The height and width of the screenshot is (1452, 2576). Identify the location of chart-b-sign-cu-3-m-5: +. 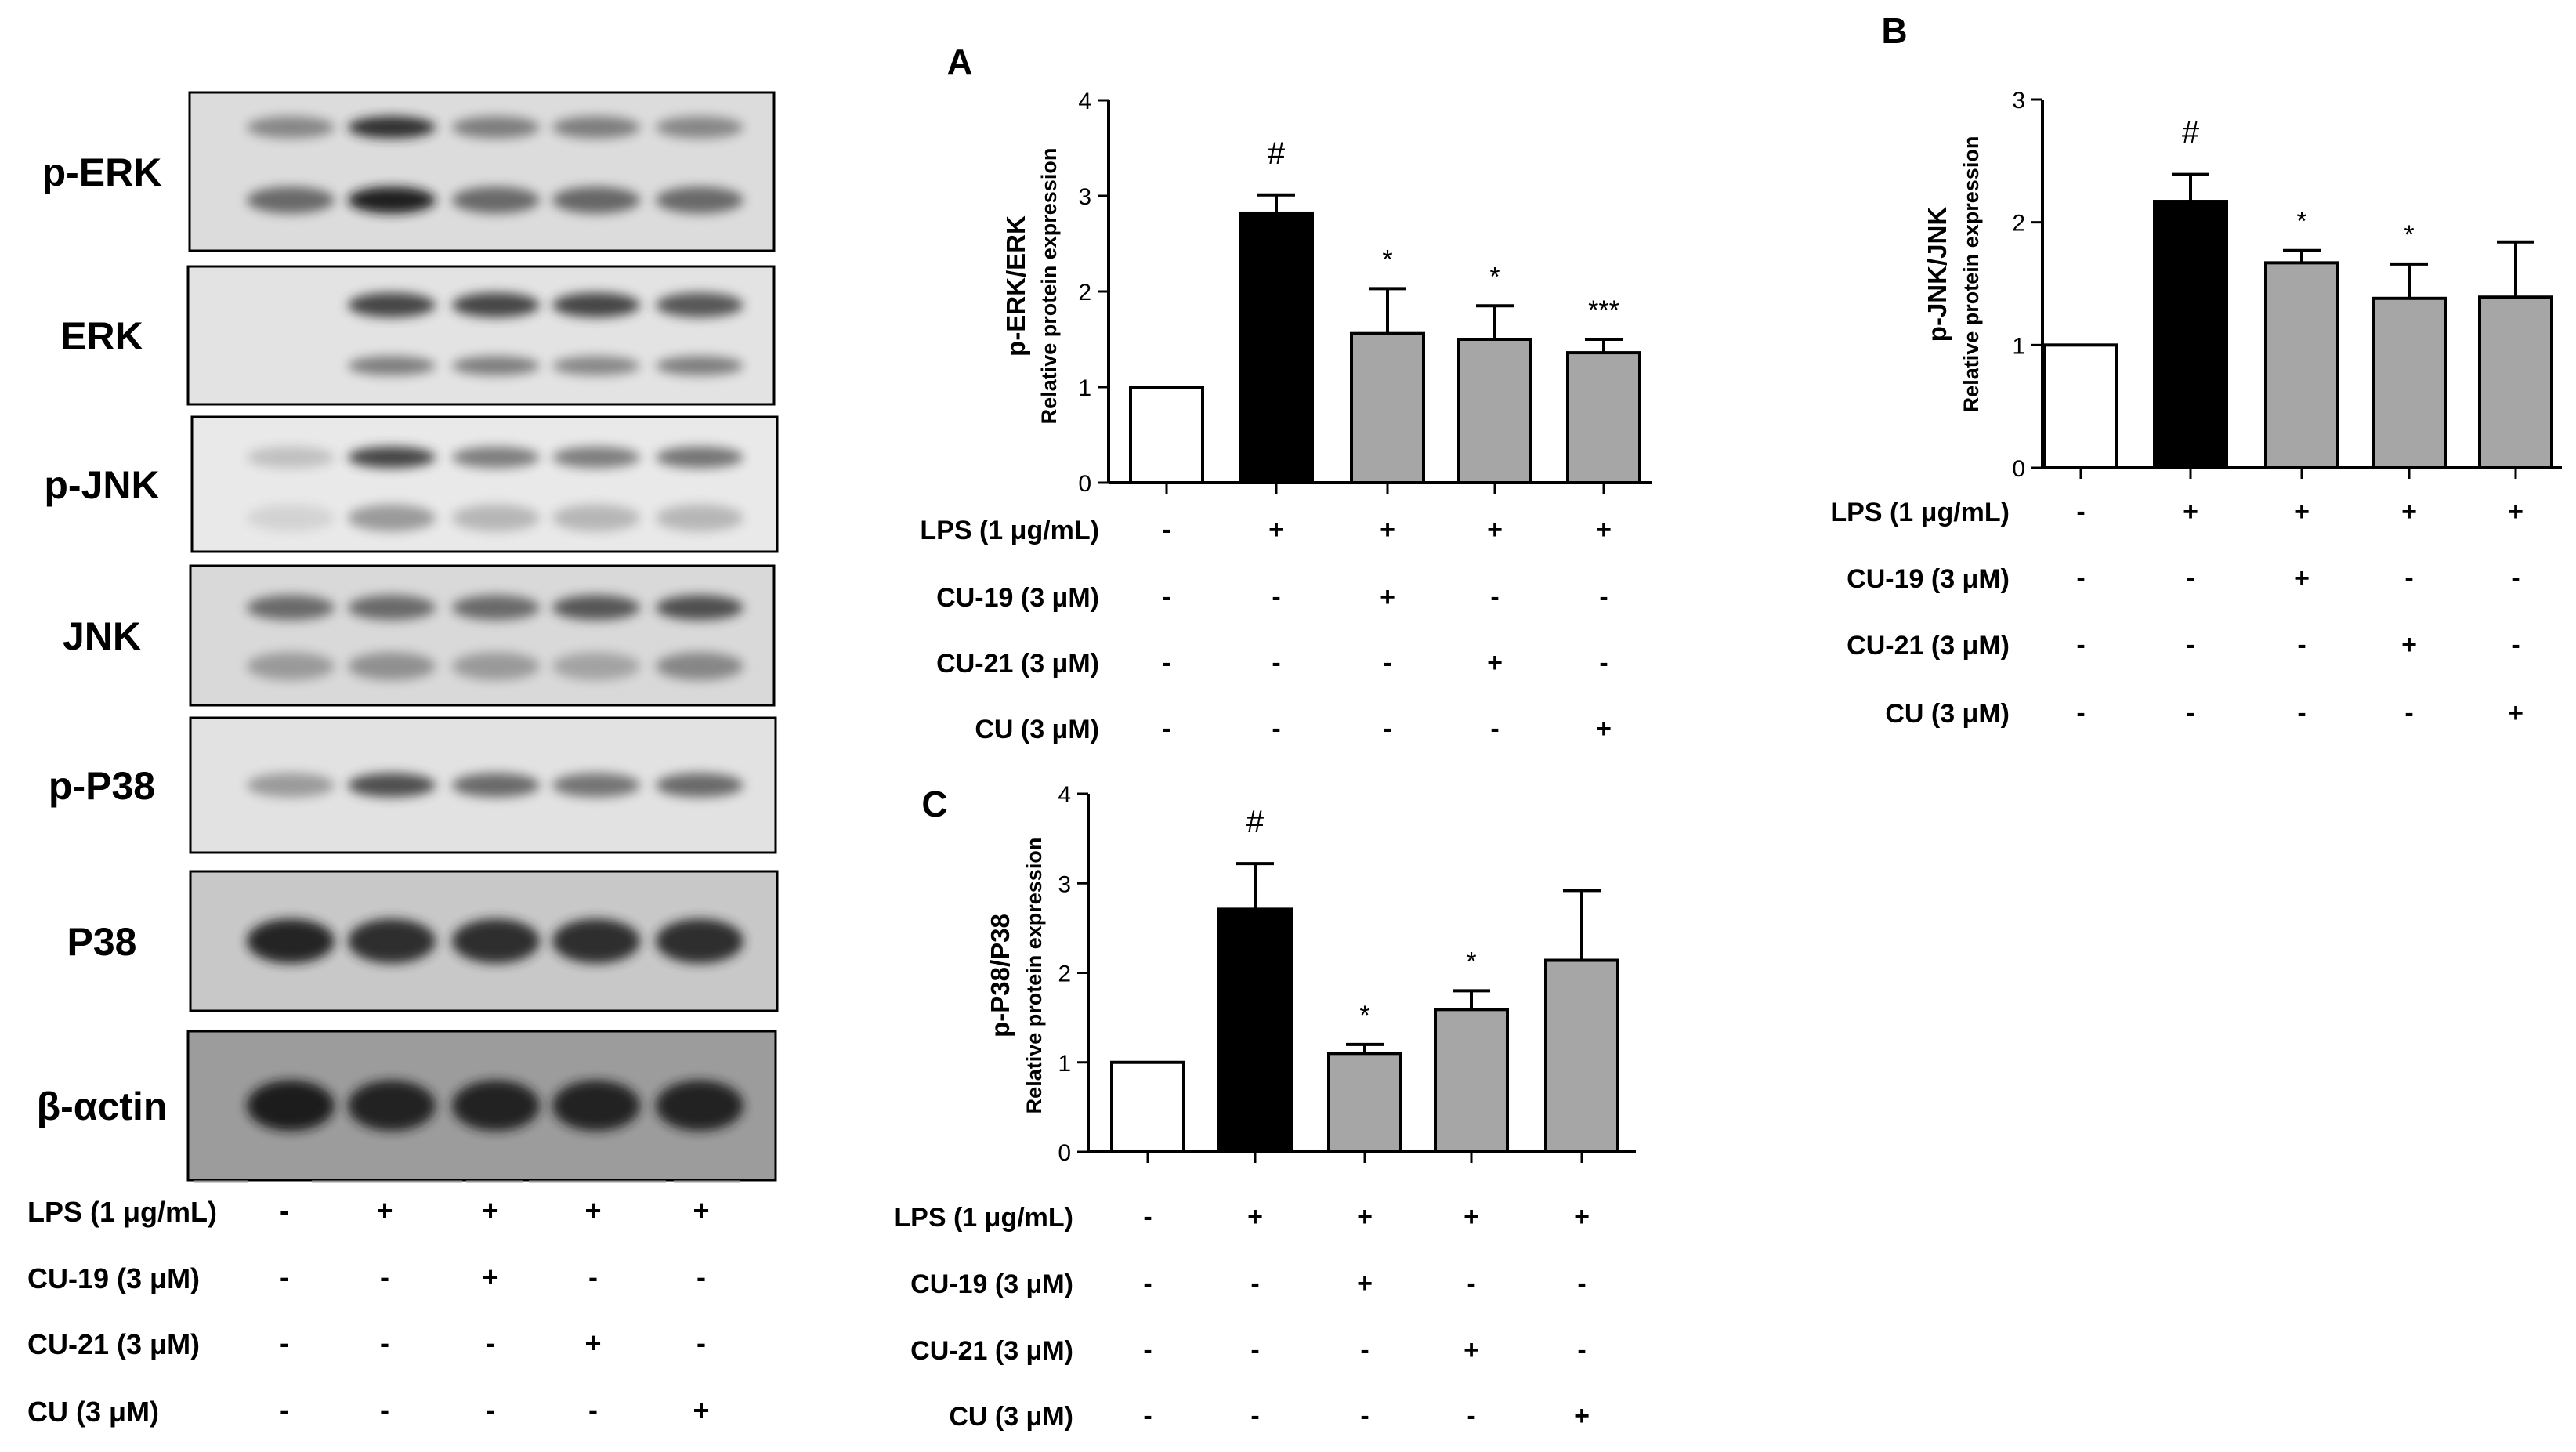
(2516, 713).